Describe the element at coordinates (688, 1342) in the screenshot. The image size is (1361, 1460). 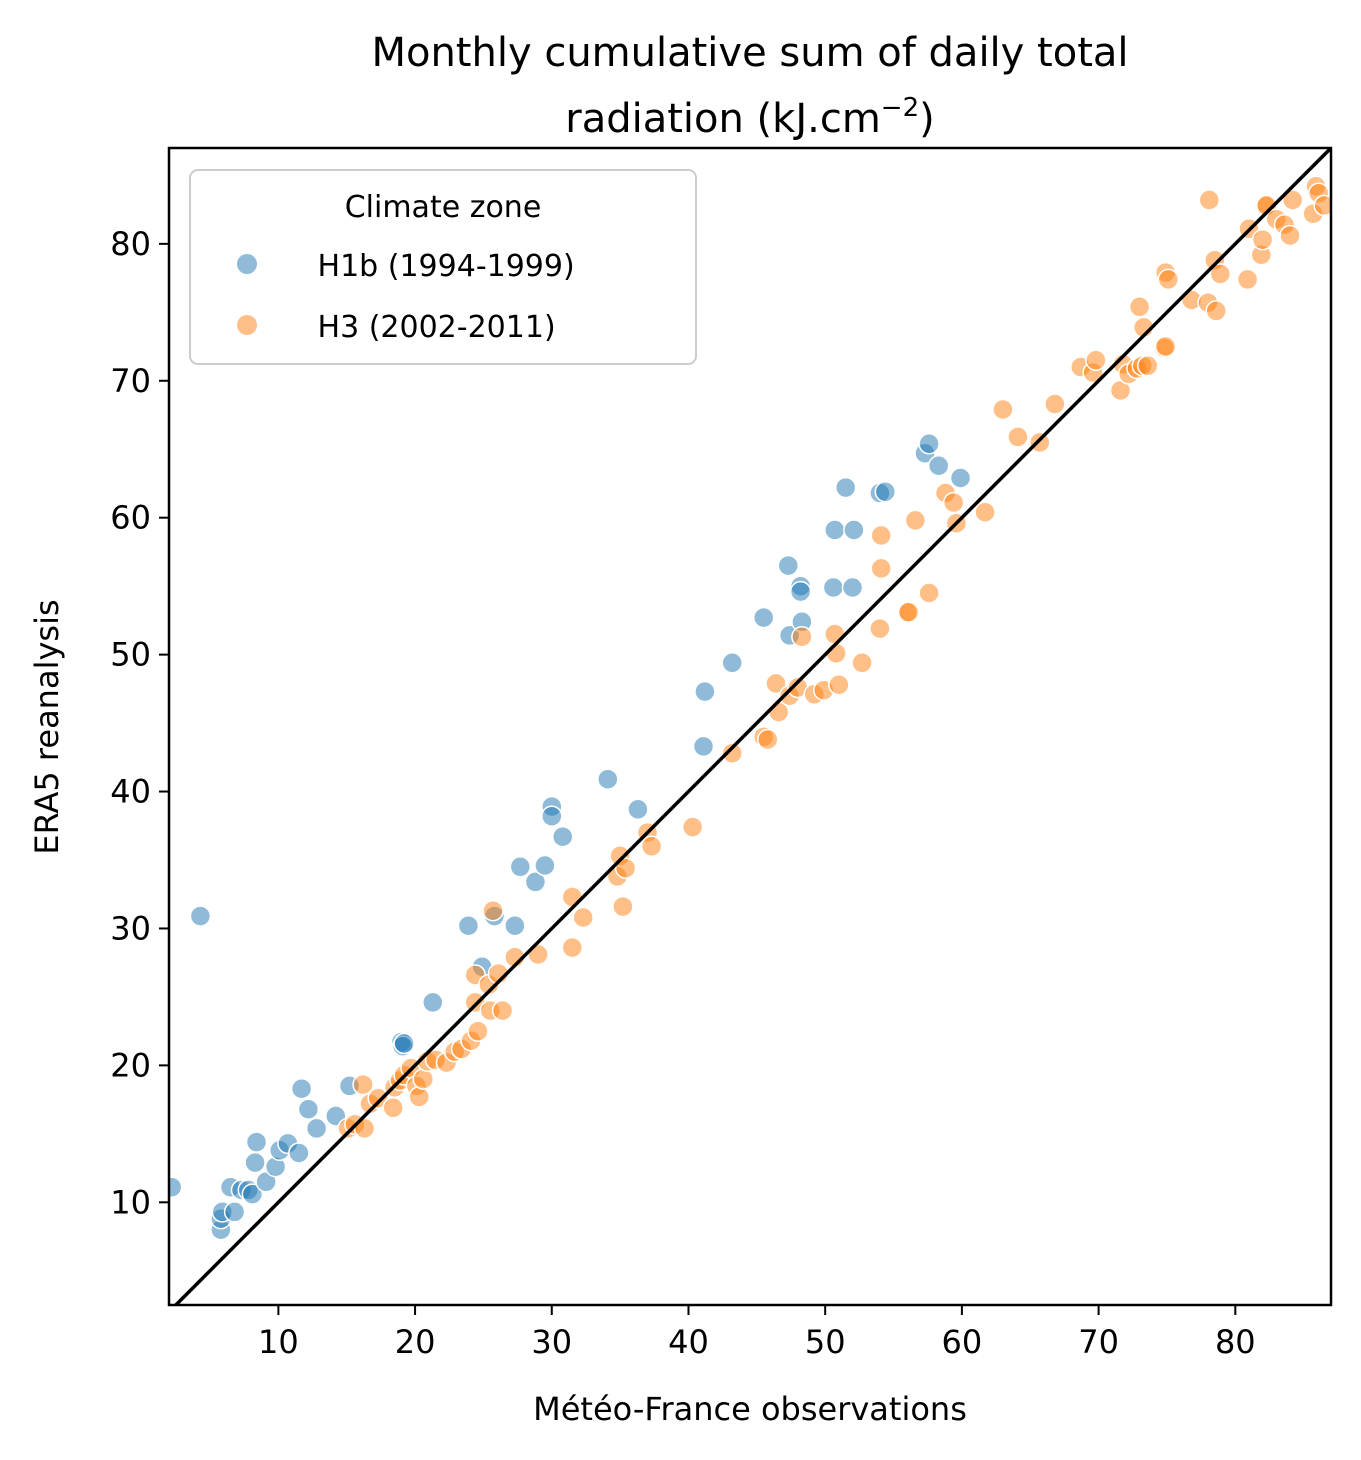
I see `x-tick-label: 40` at that location.